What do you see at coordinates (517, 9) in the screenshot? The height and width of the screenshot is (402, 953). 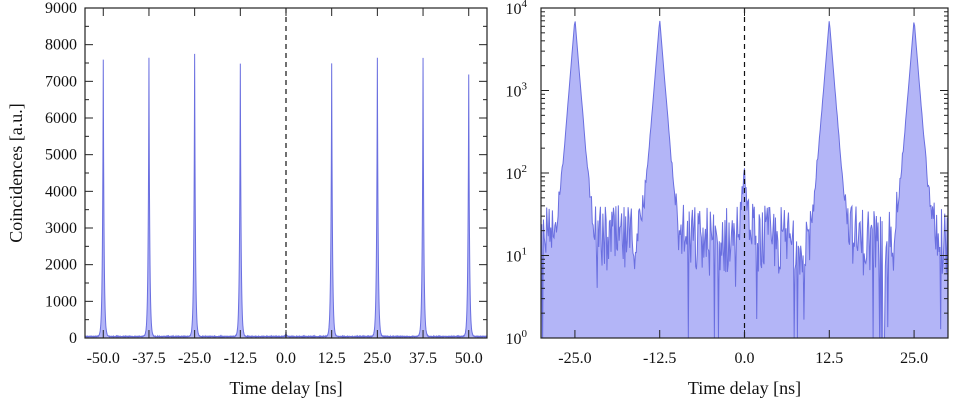 I see `y-tick-label: 10⁴` at bounding box center [517, 9].